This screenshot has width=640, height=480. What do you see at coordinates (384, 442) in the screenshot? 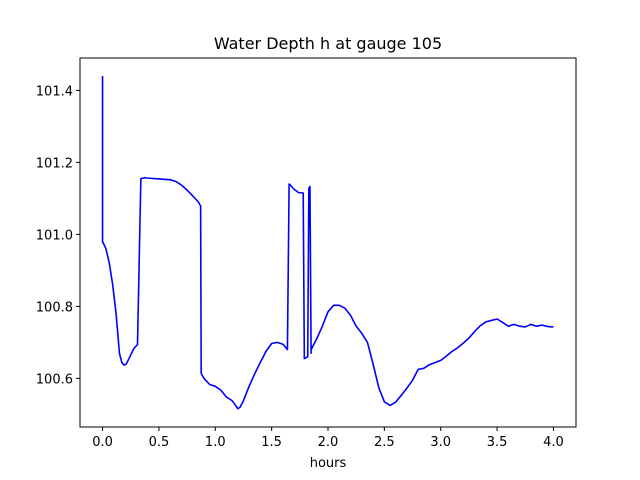
I see `x-tick-label: 2.5` at bounding box center [384, 442].